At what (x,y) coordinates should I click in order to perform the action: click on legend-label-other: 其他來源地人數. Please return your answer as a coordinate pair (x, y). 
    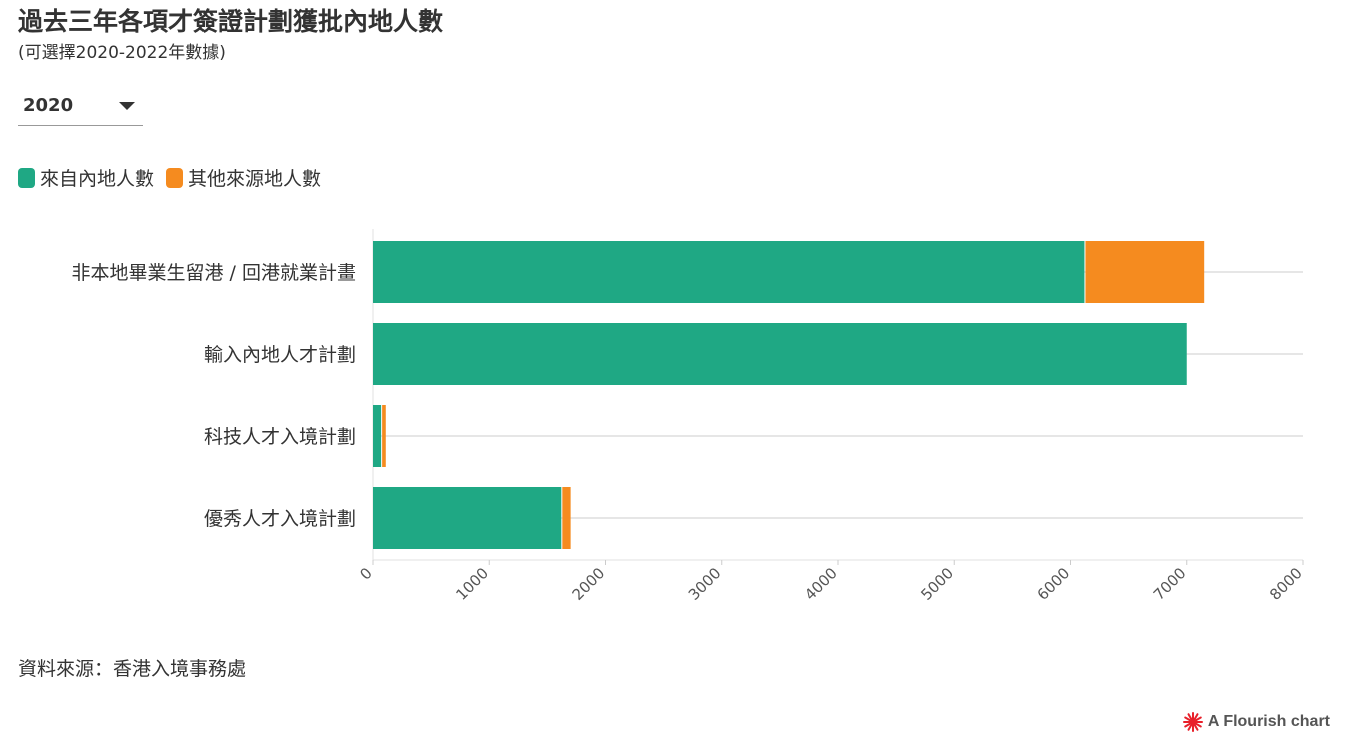
    Looking at the image, I should click on (255, 179).